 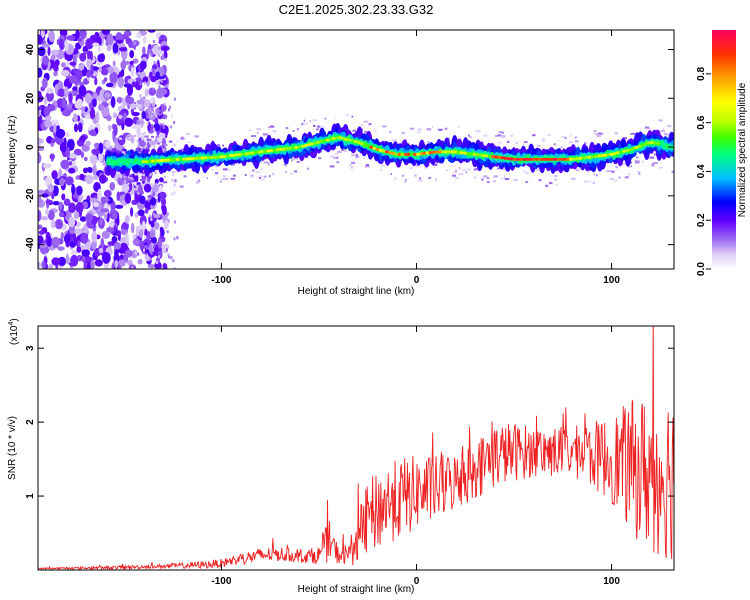 I want to click on colorbar-tick-label: 0.6, so click(x=701, y=122).